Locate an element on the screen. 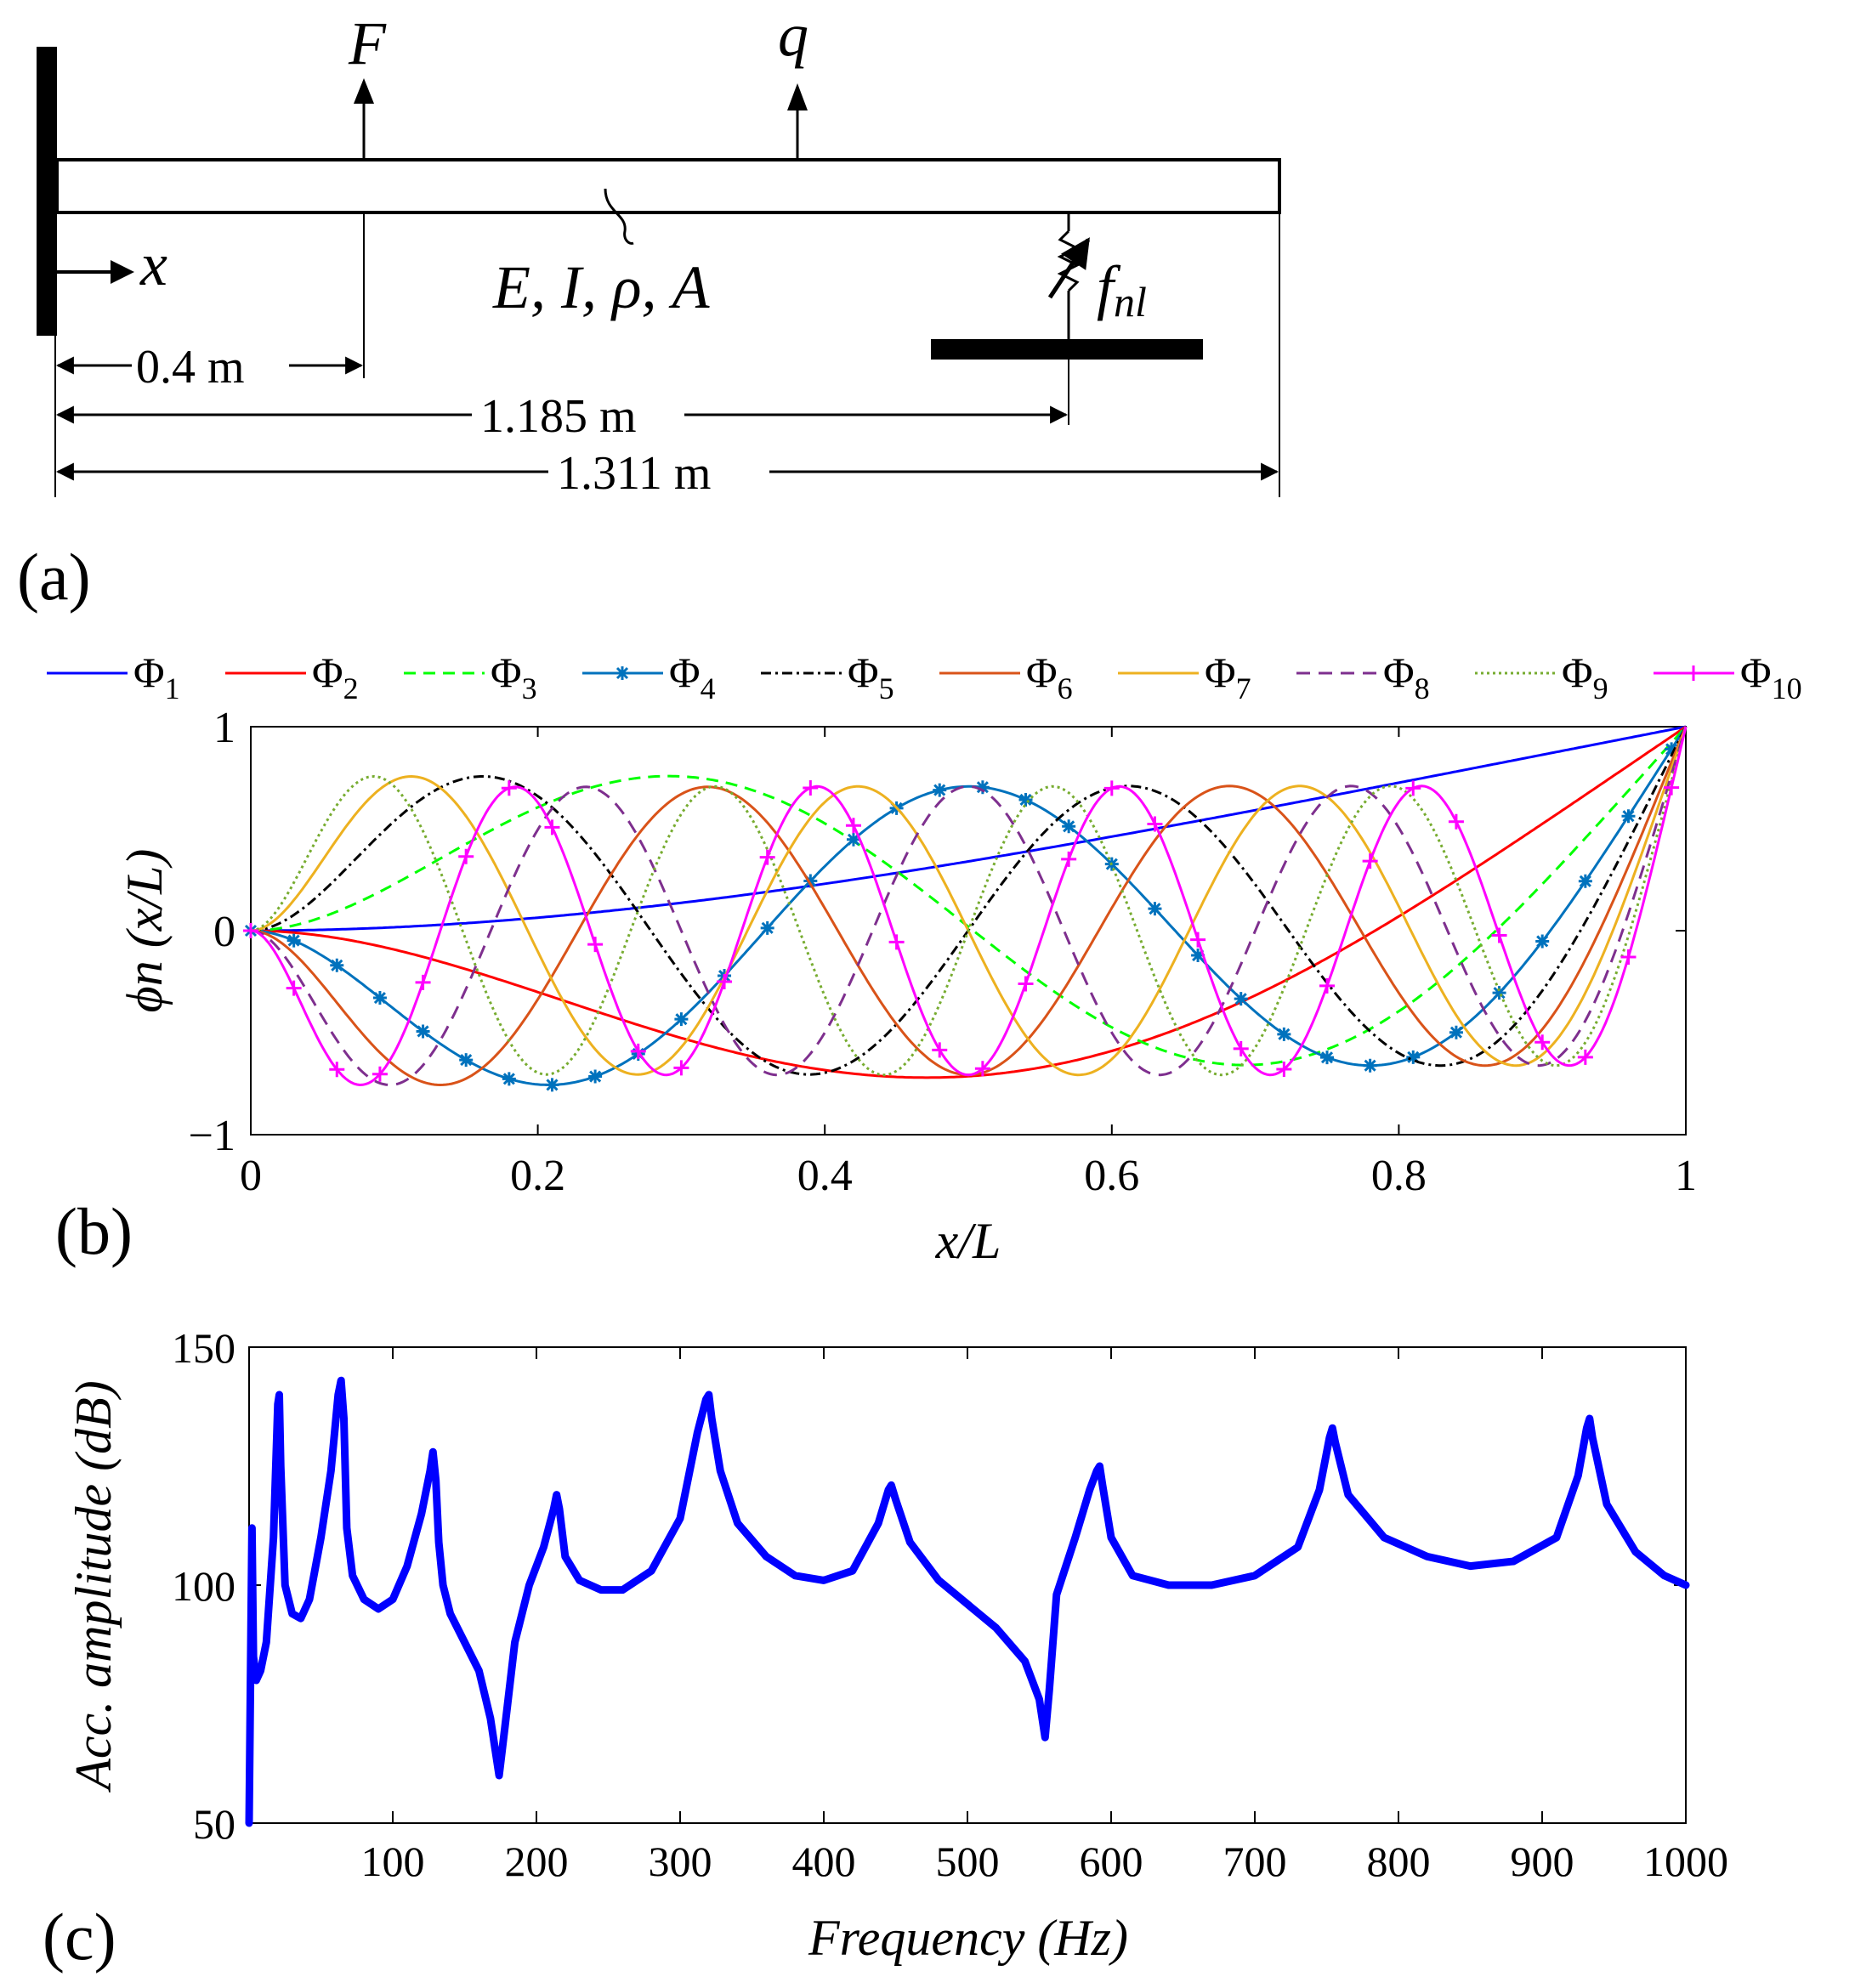 The image size is (1855, 1988). x-tick-label-b: 1 is located at coordinates (1686, 1176).